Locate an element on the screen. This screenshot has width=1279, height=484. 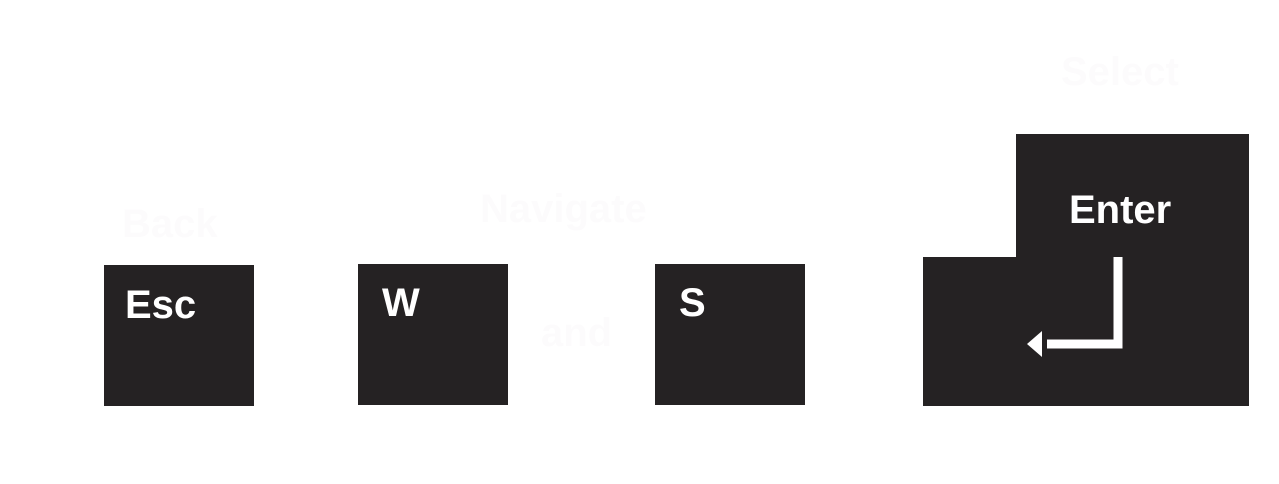
w-key: W is located at coordinates (433, 334).